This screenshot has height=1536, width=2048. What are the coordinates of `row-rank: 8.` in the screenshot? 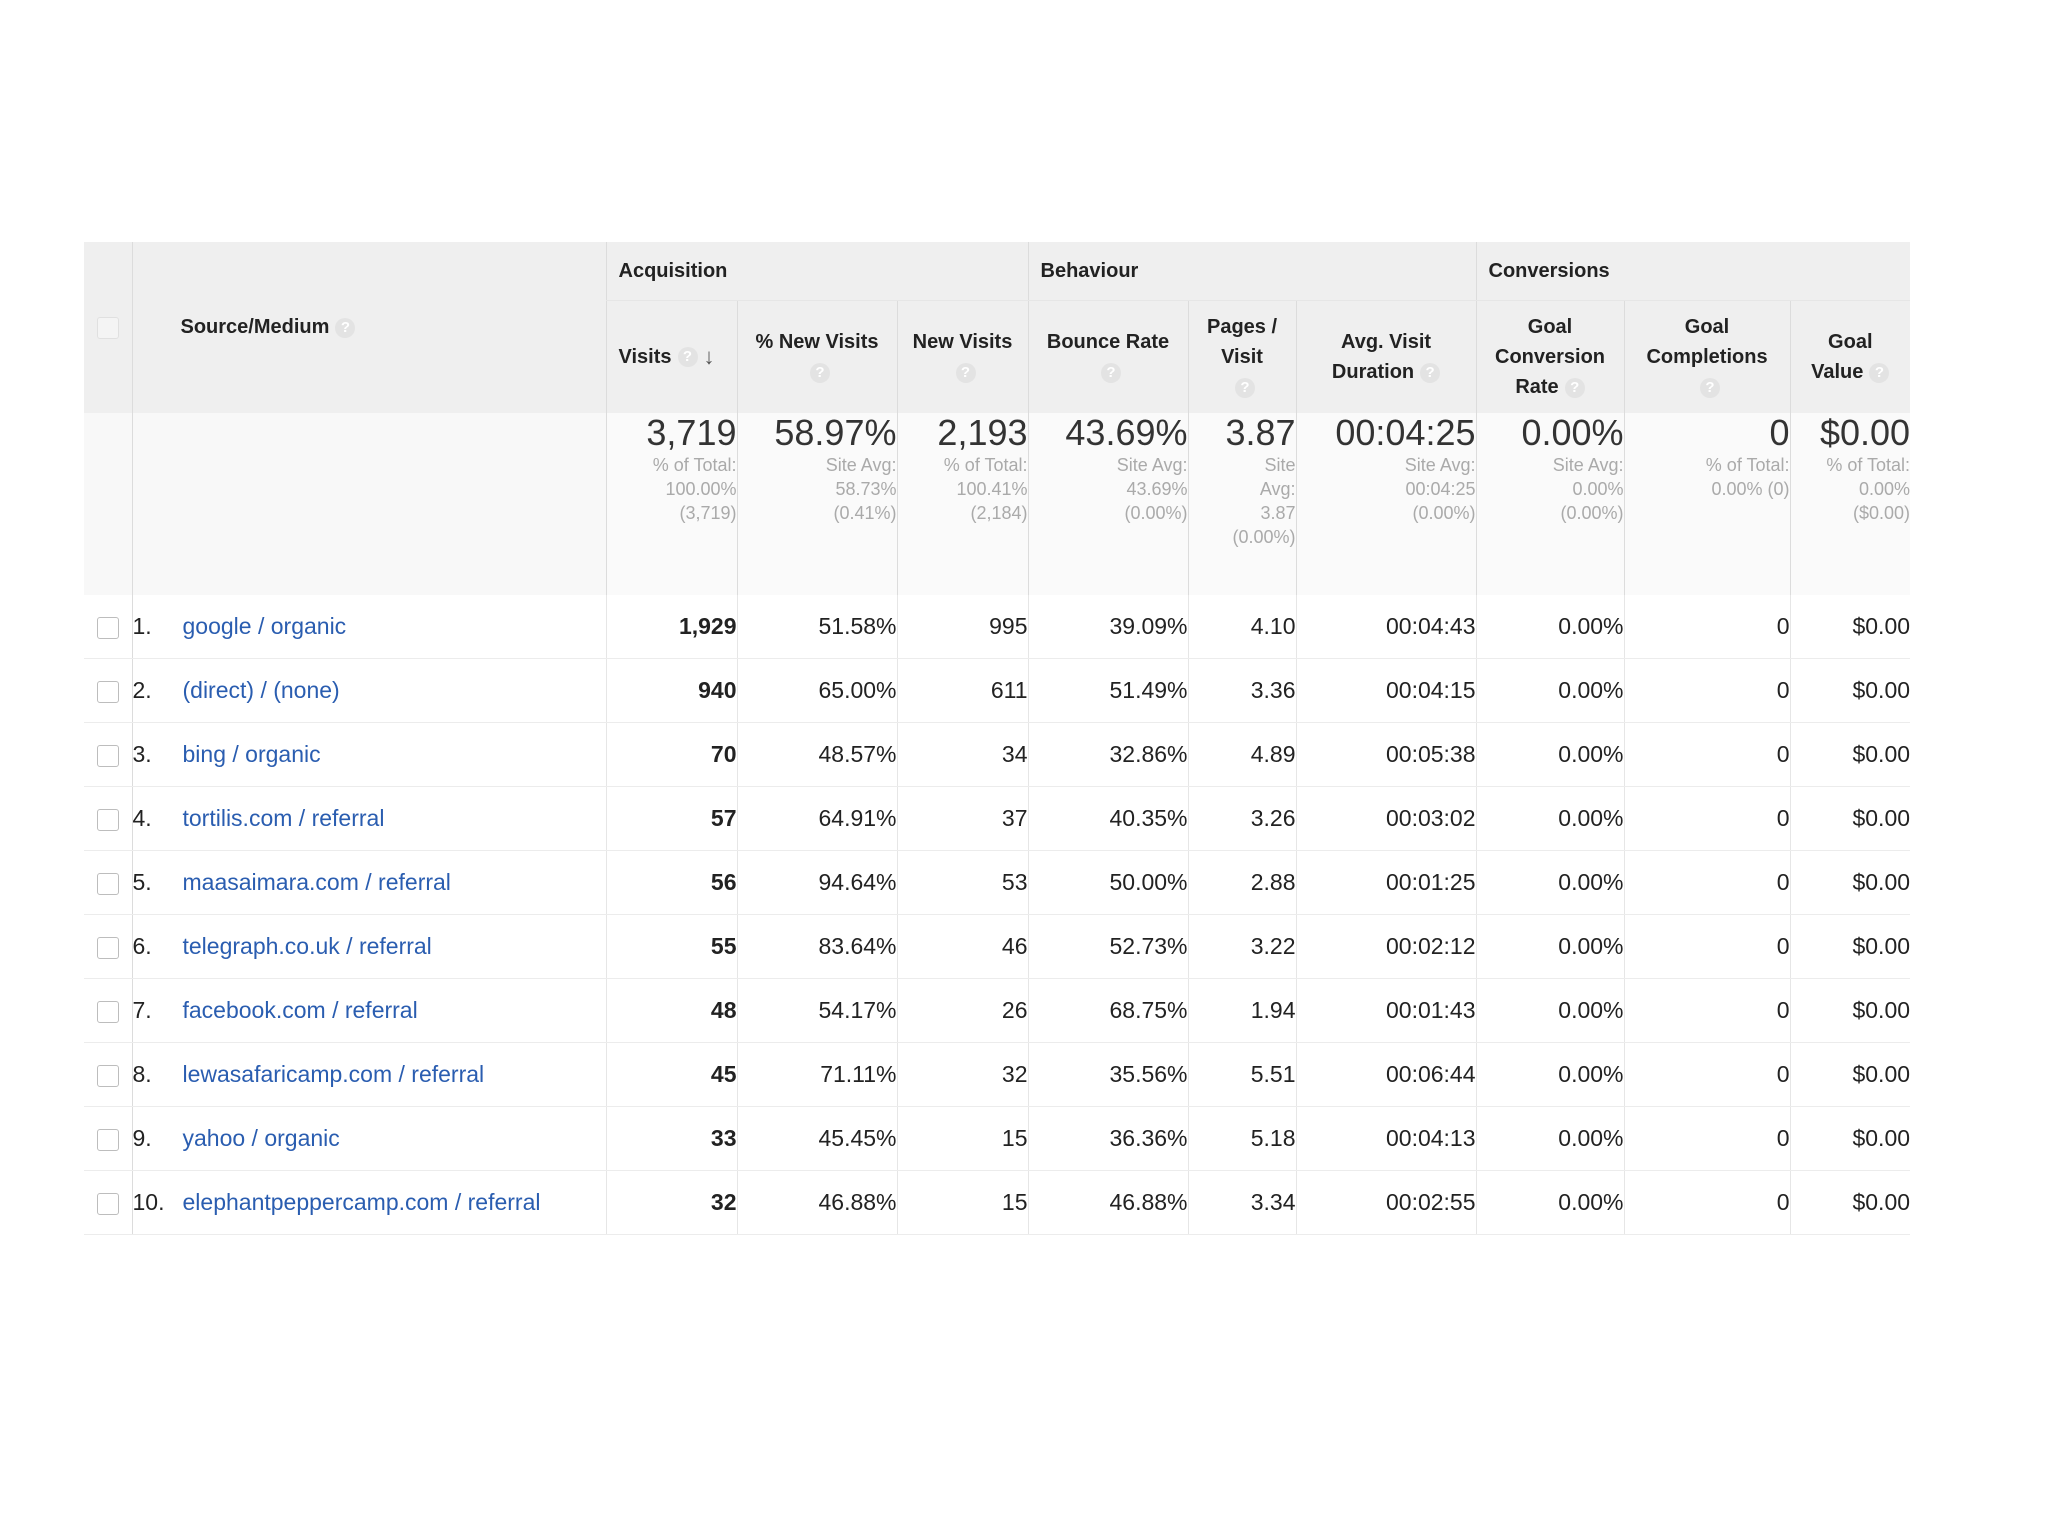 It's located at (142, 1074).